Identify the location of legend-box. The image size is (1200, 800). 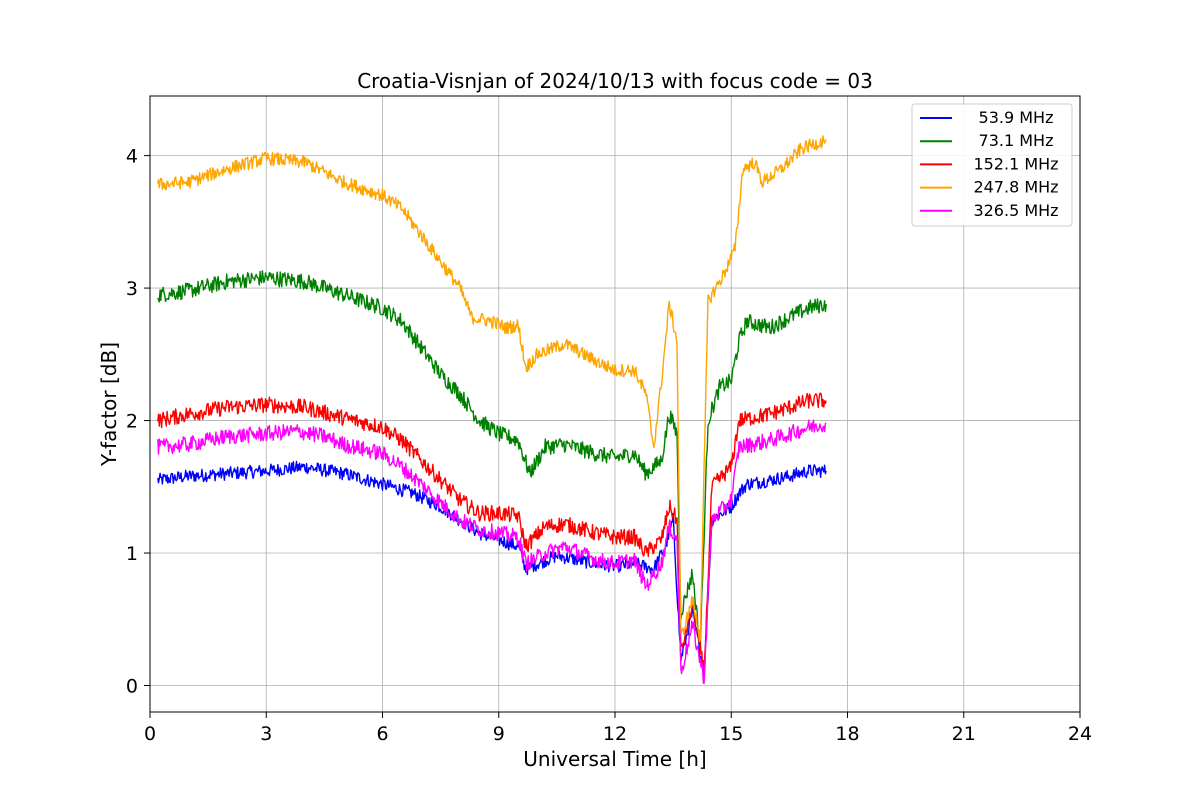
(992, 165).